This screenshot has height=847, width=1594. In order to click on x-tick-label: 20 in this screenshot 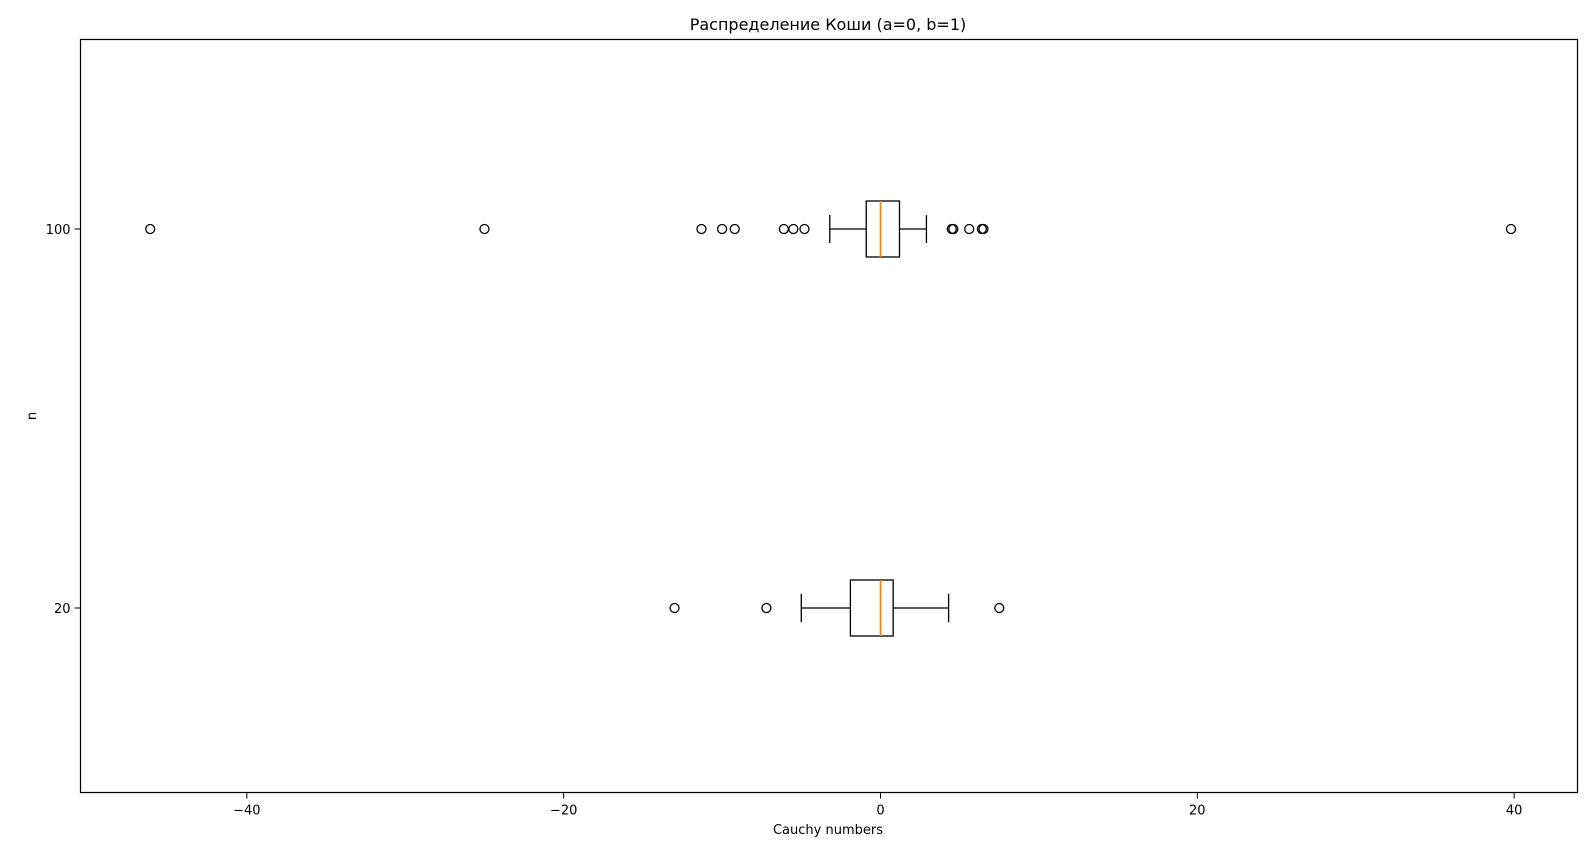, I will do `click(1197, 811)`.